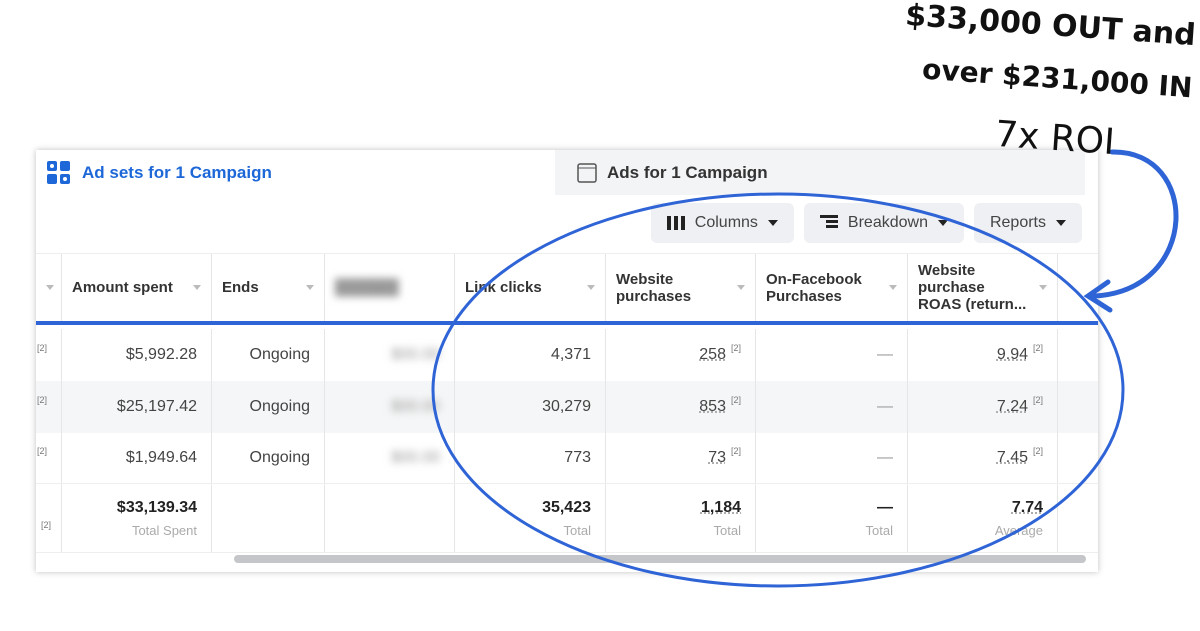 The height and width of the screenshot is (631, 1200). I want to click on header-label: On-Facebook Purchases, so click(814, 287).